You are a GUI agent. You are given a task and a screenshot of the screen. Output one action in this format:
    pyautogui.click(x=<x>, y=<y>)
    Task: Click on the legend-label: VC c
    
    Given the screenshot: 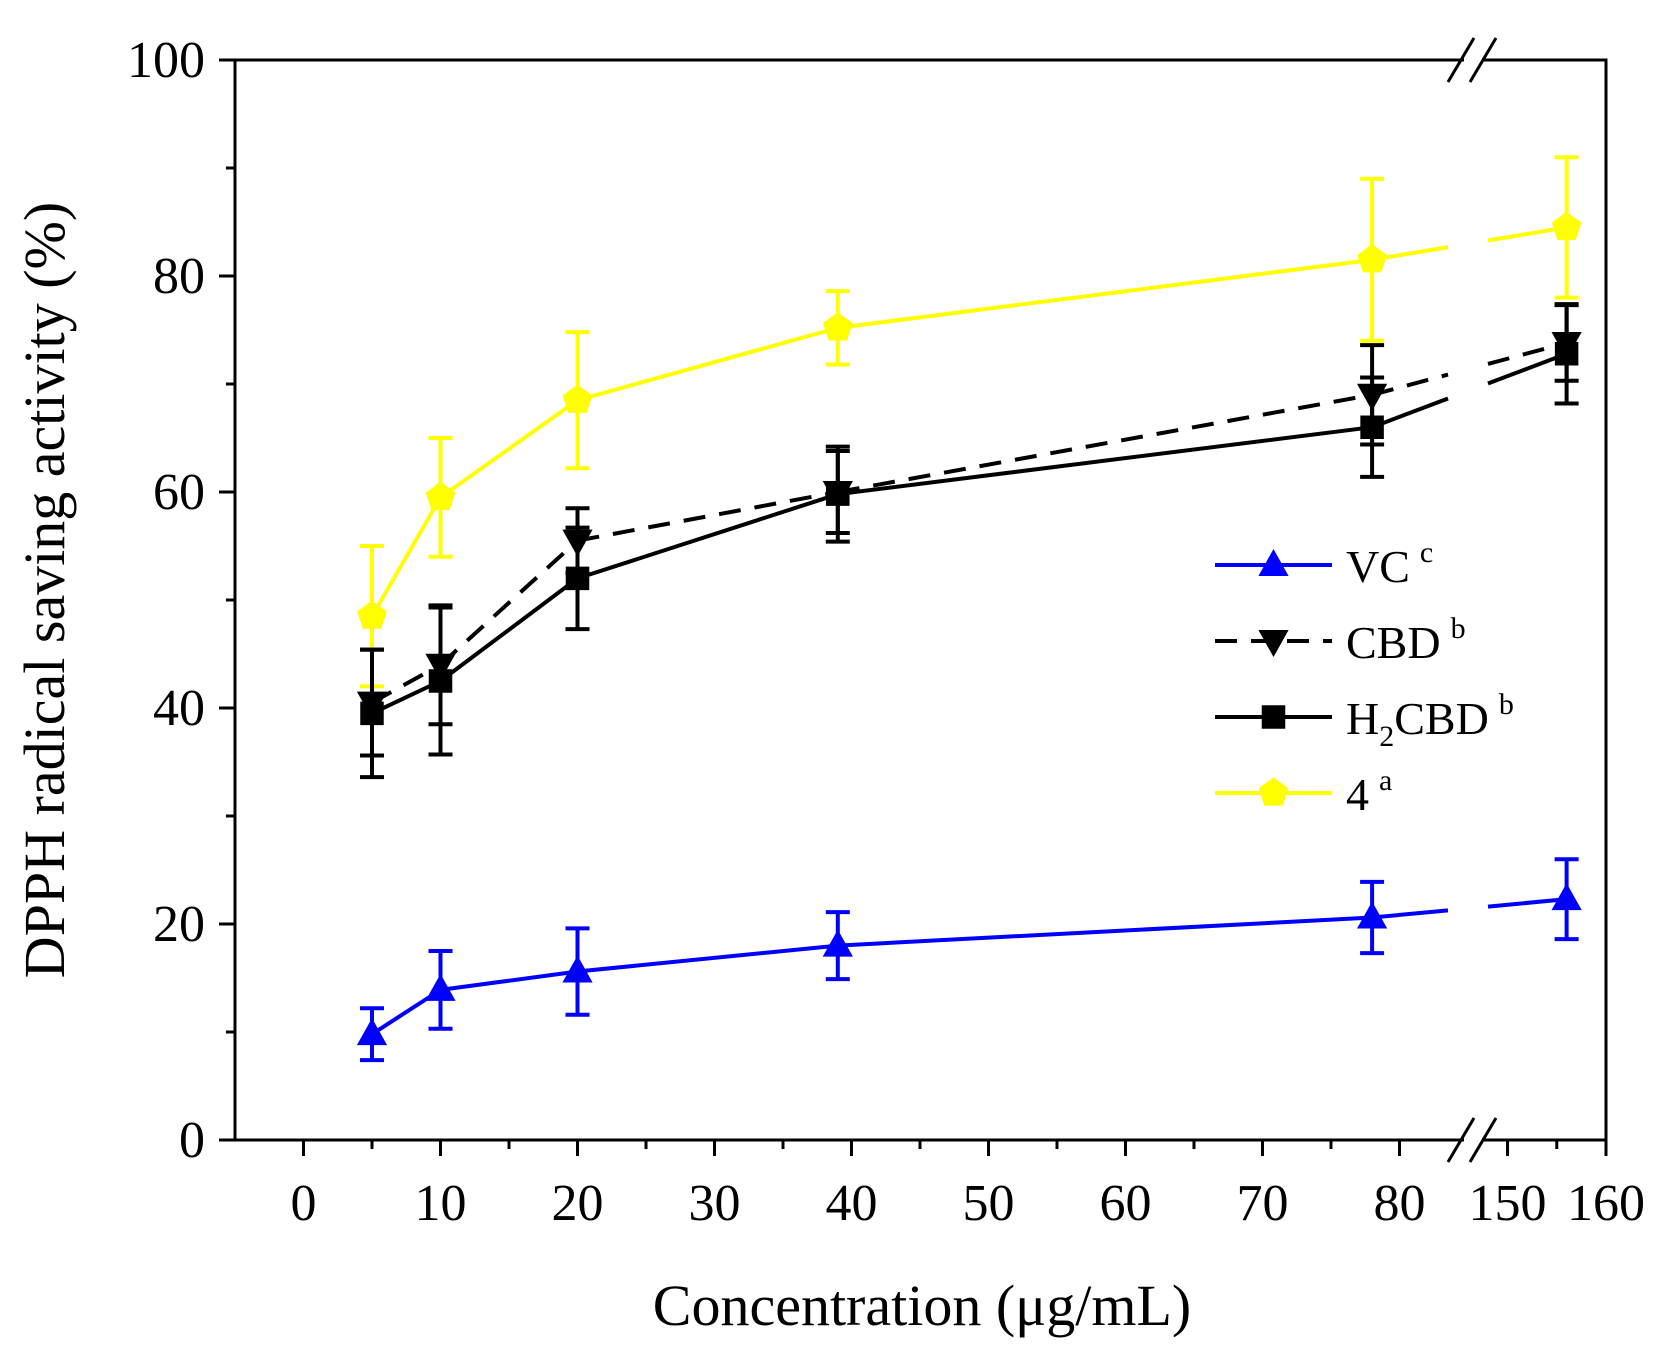 What is the action you would take?
    pyautogui.click(x=1389, y=564)
    